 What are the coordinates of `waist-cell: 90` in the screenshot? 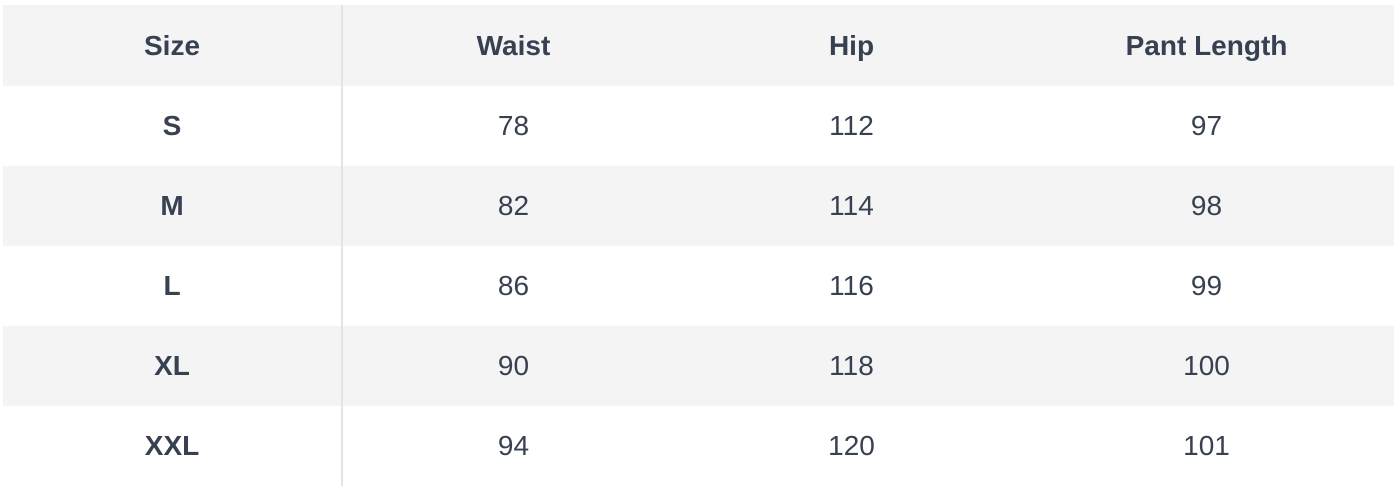 It's located at (513, 365).